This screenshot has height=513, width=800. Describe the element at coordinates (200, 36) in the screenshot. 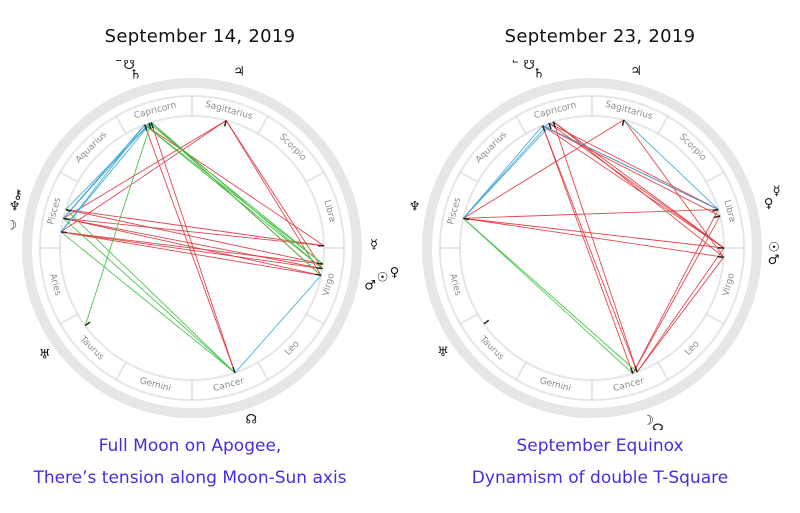

I see `chart-title: September 14, 2019` at that location.